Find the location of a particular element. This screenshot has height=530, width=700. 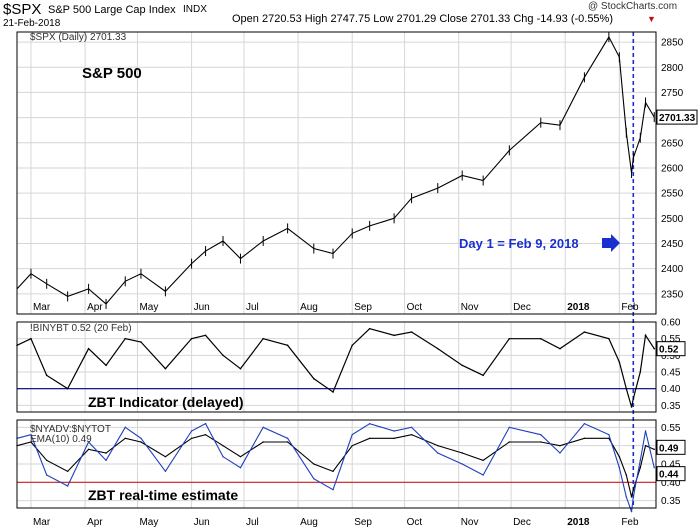

zbt-y-tick-label: 0.60 is located at coordinates (671, 323).